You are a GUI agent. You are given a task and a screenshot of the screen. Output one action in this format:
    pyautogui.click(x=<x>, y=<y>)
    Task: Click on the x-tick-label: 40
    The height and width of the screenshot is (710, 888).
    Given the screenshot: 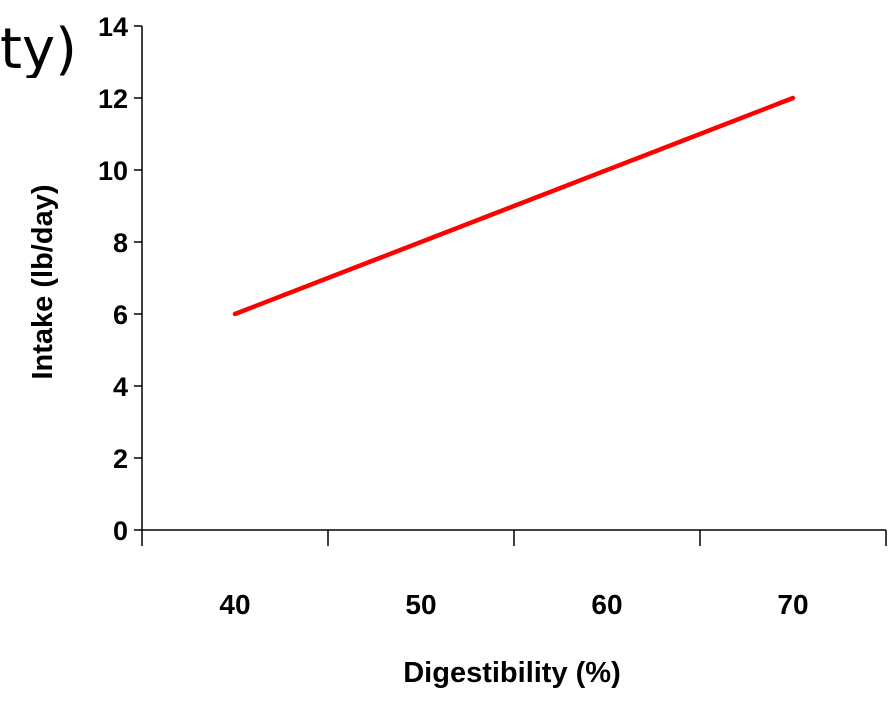 What is the action you would take?
    pyautogui.click(x=234, y=604)
    